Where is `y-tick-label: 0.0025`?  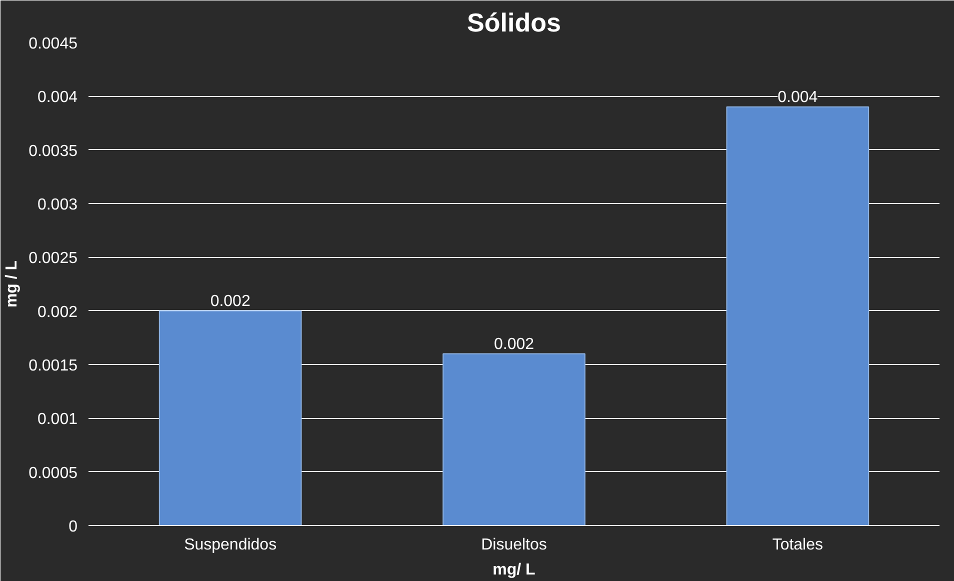
y-tick-label: 0.0025 is located at coordinates (53, 259).